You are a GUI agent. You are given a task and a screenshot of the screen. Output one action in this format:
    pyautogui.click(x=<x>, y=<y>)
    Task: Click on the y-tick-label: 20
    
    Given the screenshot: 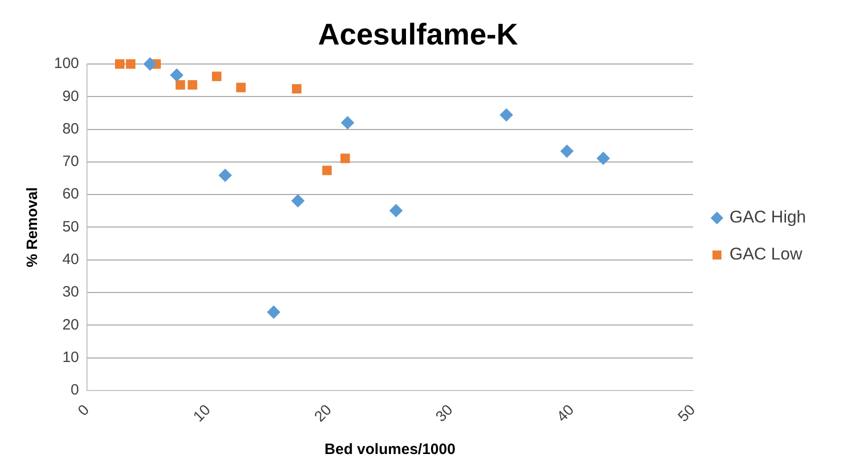 What is the action you would take?
    pyautogui.click(x=71, y=325)
    